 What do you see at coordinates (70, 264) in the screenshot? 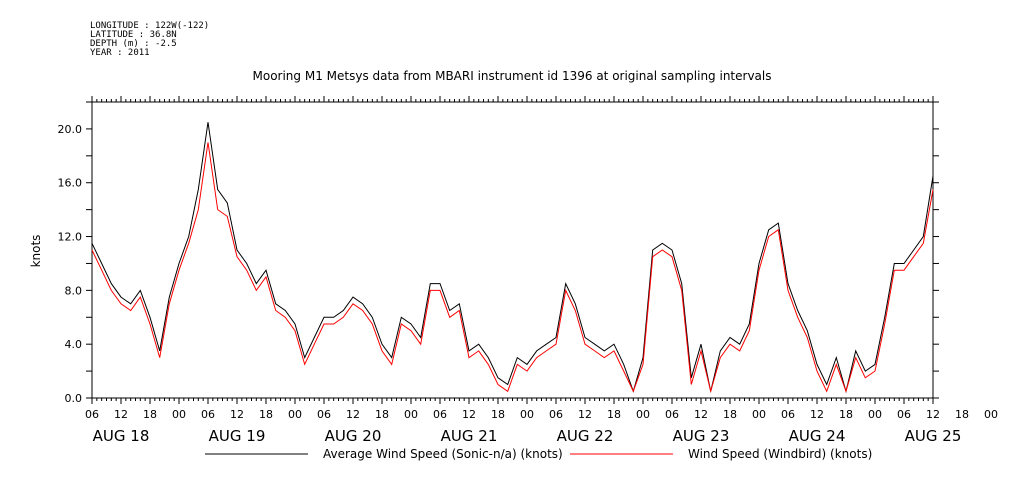
I see `y-tick-labels: 0.0 4.0 8.0 12.0 16.0 20.0` at bounding box center [70, 264].